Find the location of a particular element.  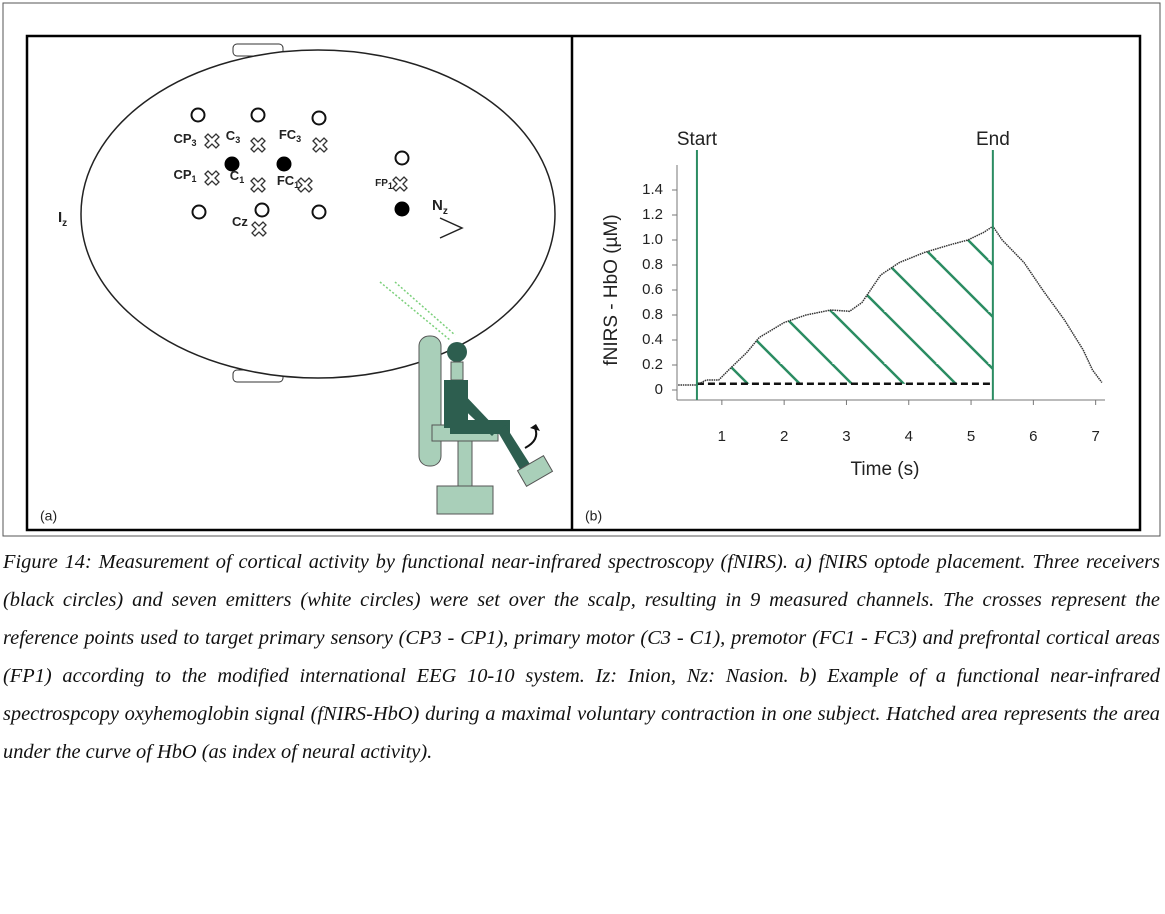

subject-thigh is located at coordinates (480, 427).